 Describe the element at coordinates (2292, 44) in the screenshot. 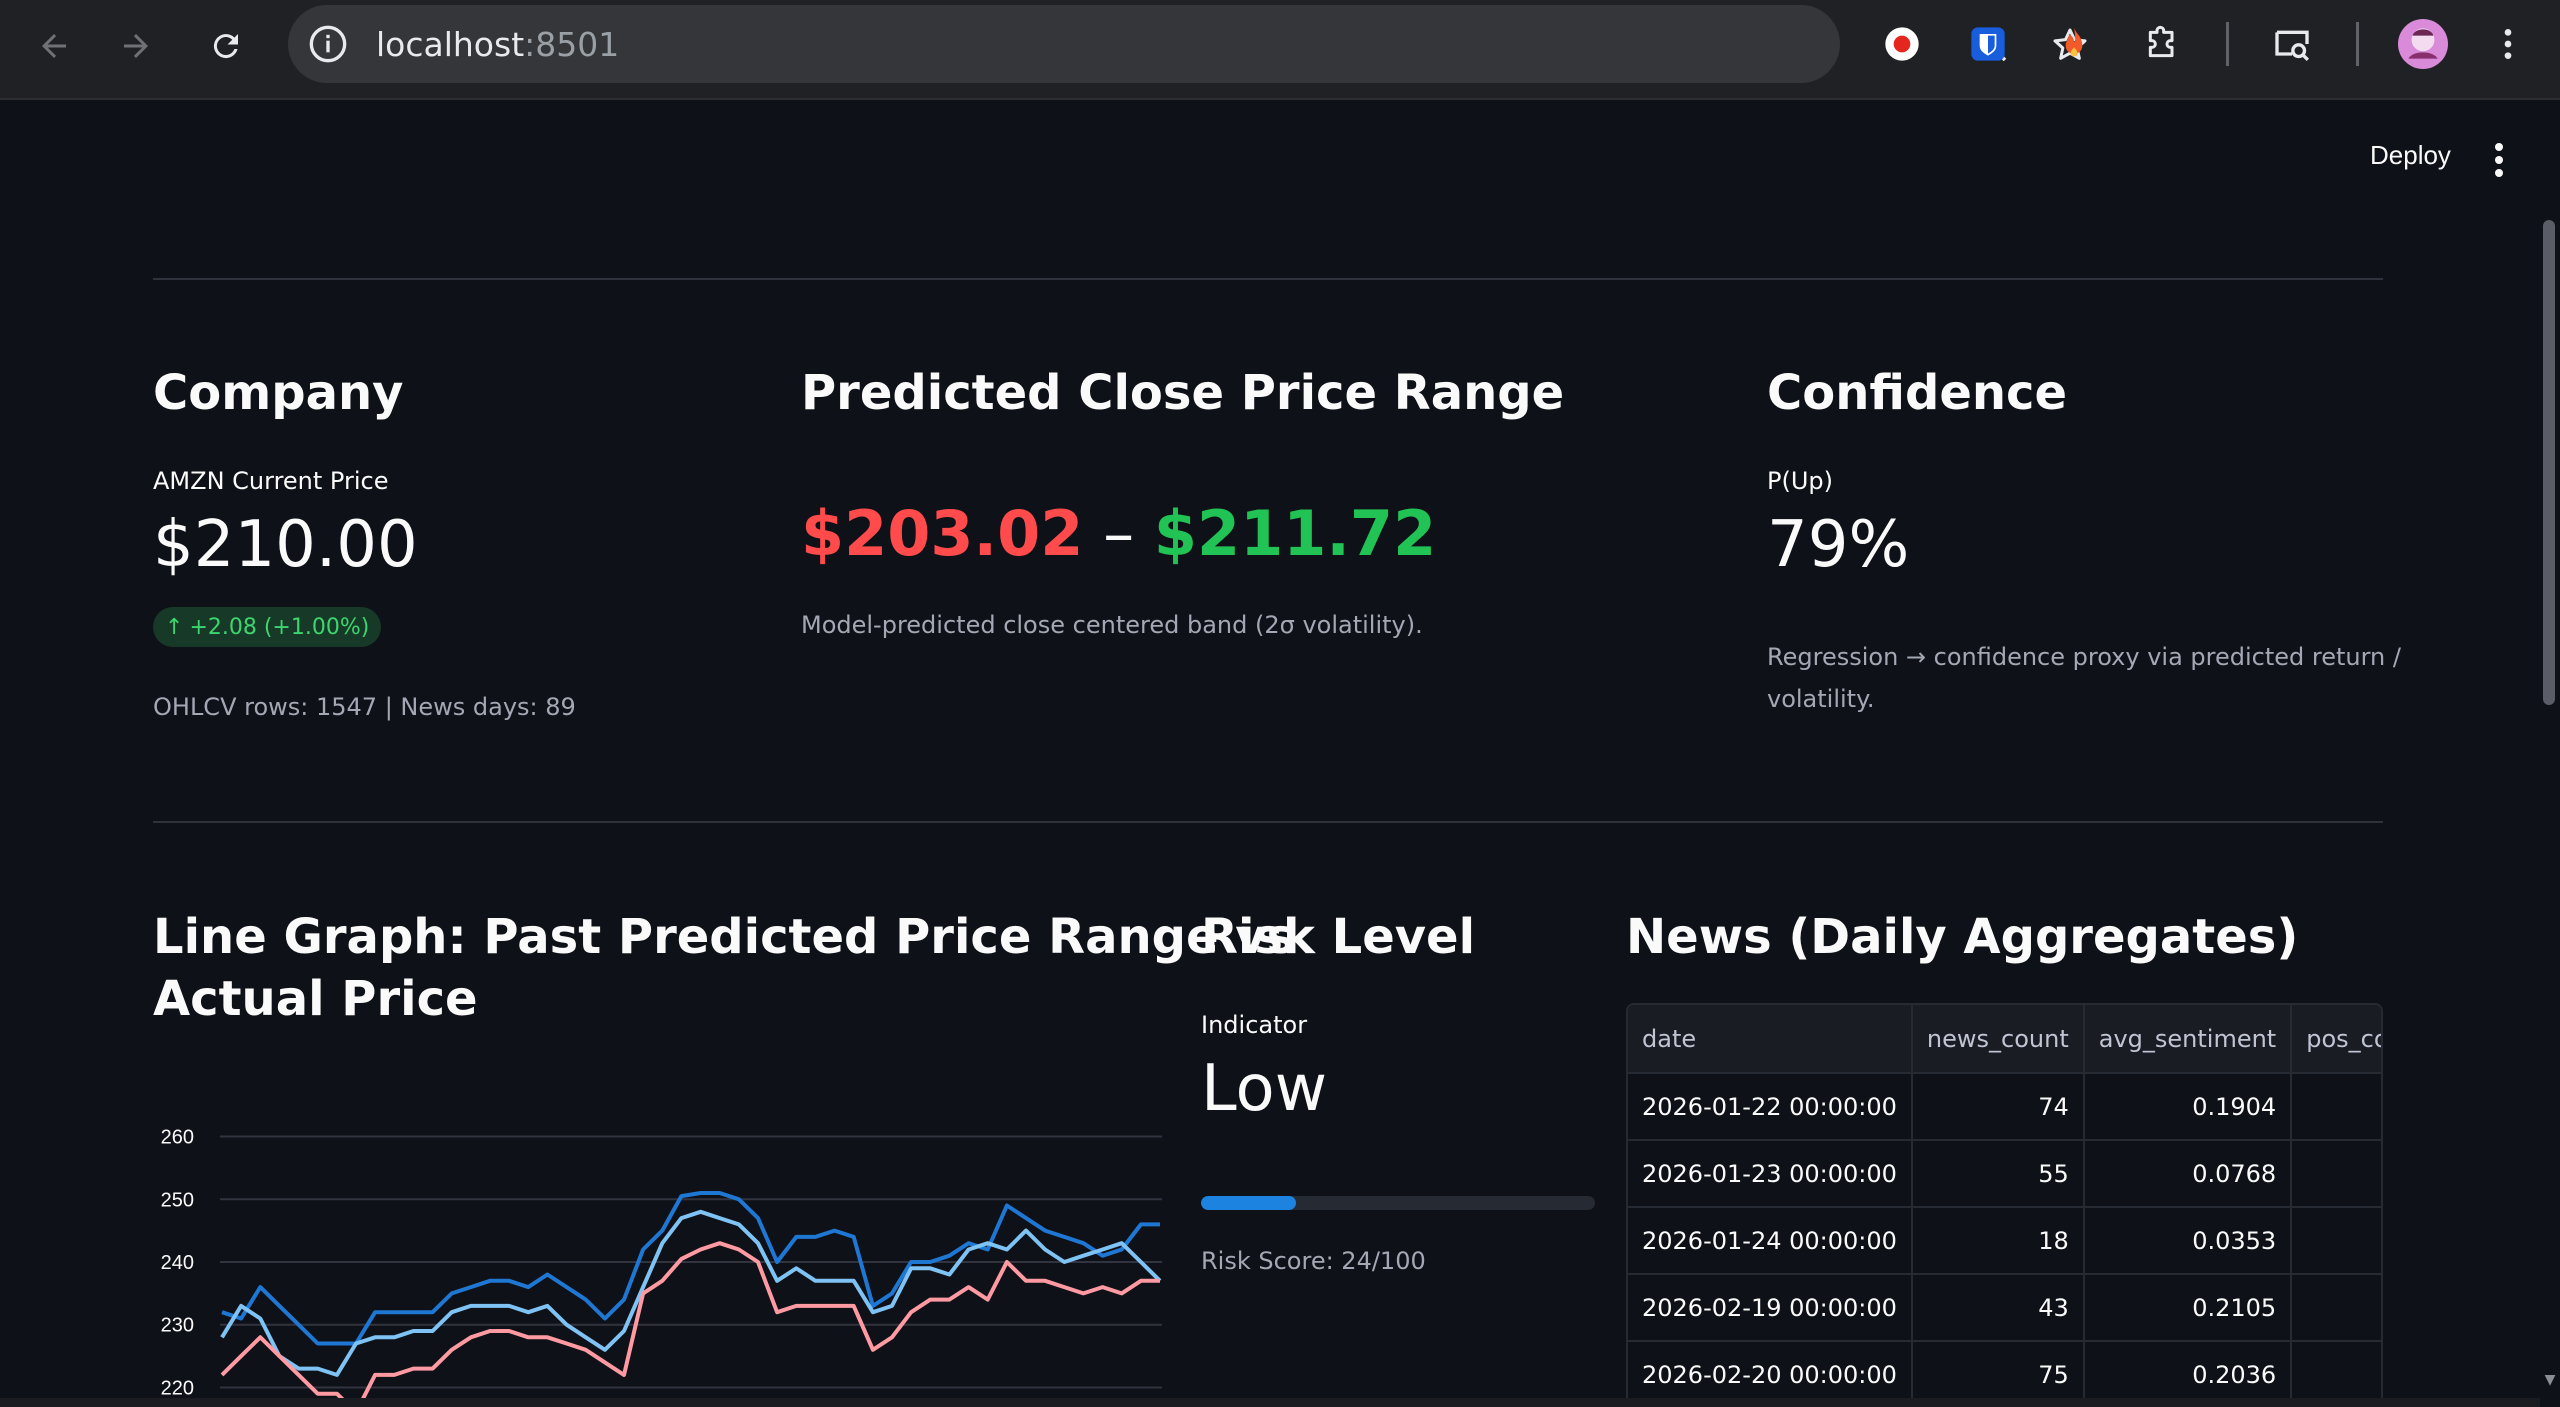

I see `tab-search-icon` at that location.